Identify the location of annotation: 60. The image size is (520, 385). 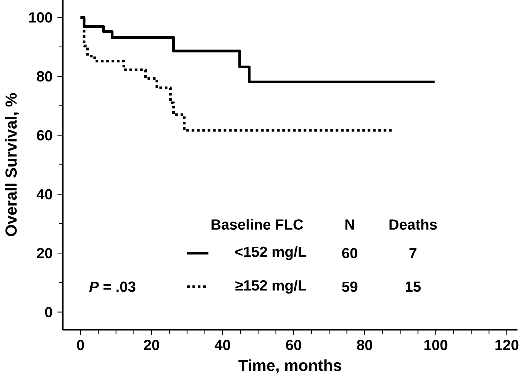
(350, 253).